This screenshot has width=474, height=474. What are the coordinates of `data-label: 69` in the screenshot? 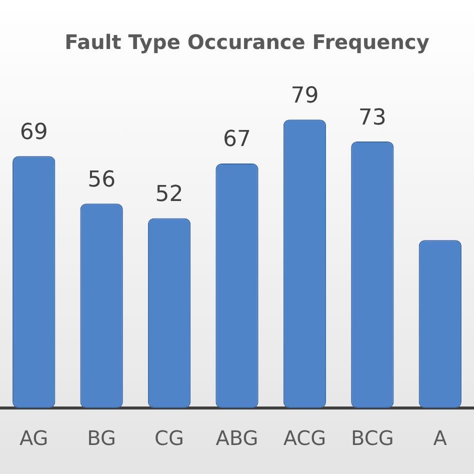 It's located at (34, 132).